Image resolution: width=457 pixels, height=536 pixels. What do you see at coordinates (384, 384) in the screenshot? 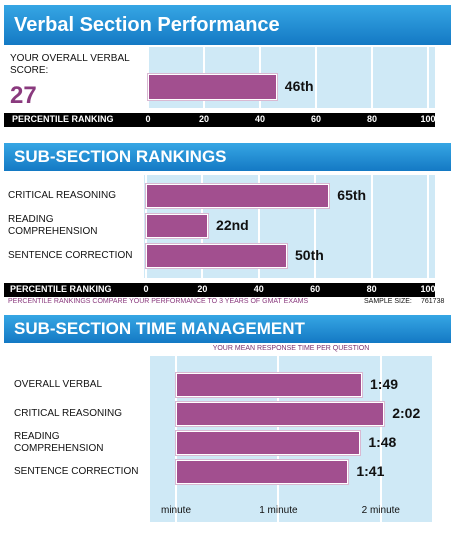
I see `value-label: 1:49` at bounding box center [384, 384].